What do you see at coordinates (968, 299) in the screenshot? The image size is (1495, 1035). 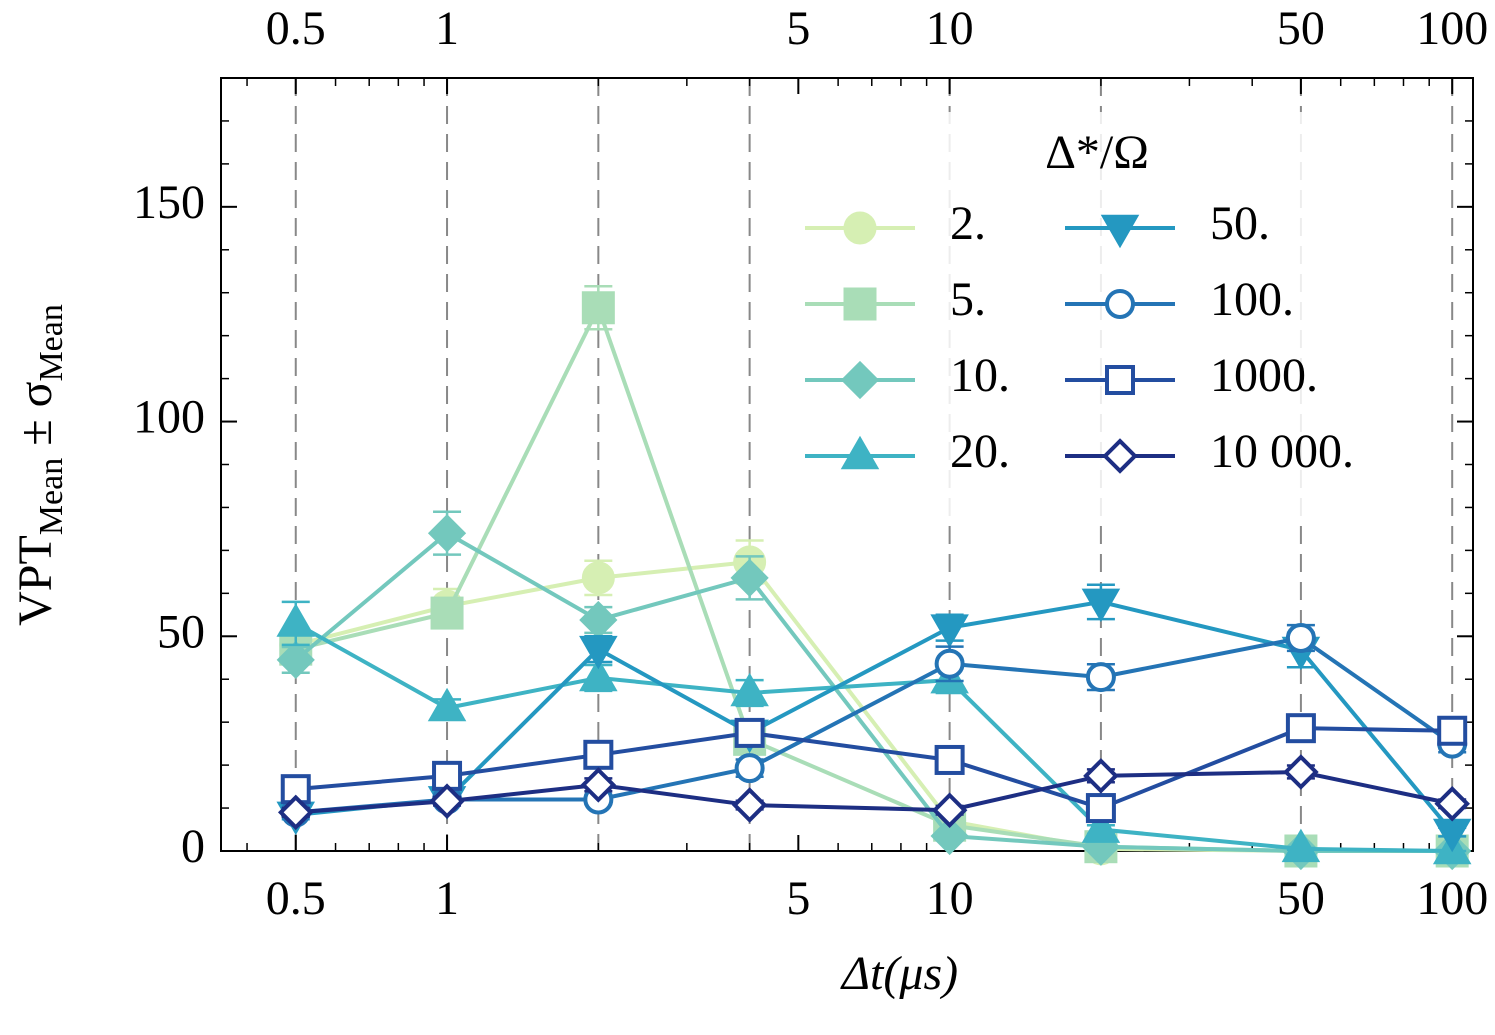 I see `legend-label: 5.` at bounding box center [968, 299].